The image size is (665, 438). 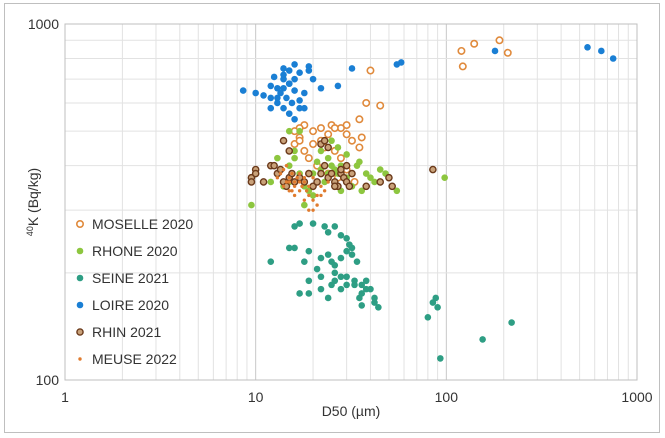 I want to click on series-meuse-2022, so click(x=302, y=187).